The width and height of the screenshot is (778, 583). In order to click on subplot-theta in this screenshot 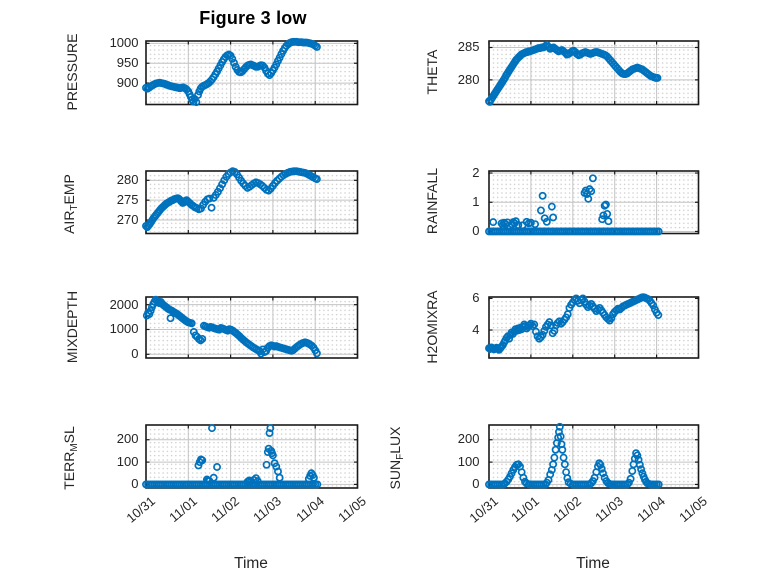, I will do `click(591, 73)`.